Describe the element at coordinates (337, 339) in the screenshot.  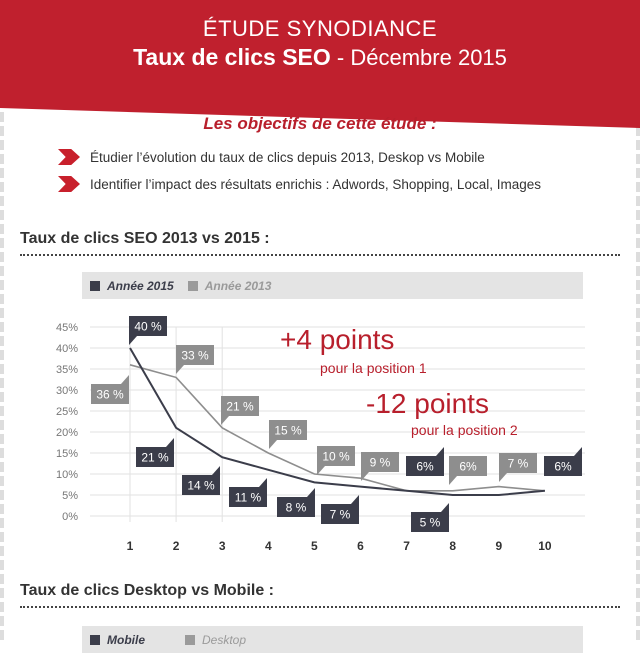
I see `annotation-big: +4 points` at that location.